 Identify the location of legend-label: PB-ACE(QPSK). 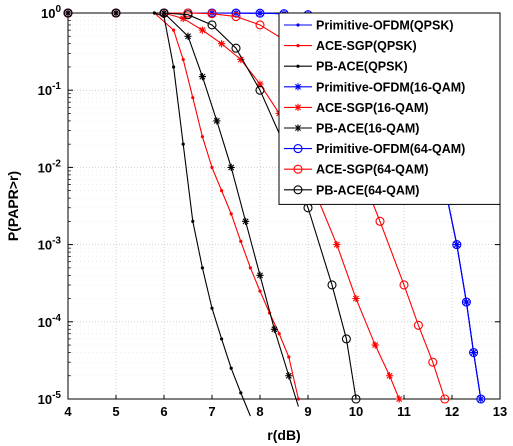
(362, 67).